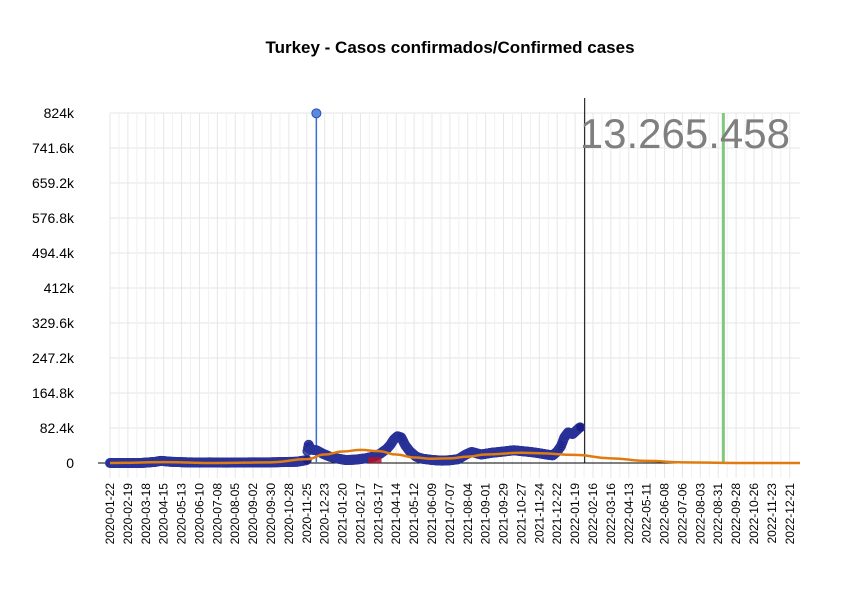  What do you see at coordinates (217, 514) in the screenshot?
I see `x-tick-label: 2020-07-08` at bounding box center [217, 514].